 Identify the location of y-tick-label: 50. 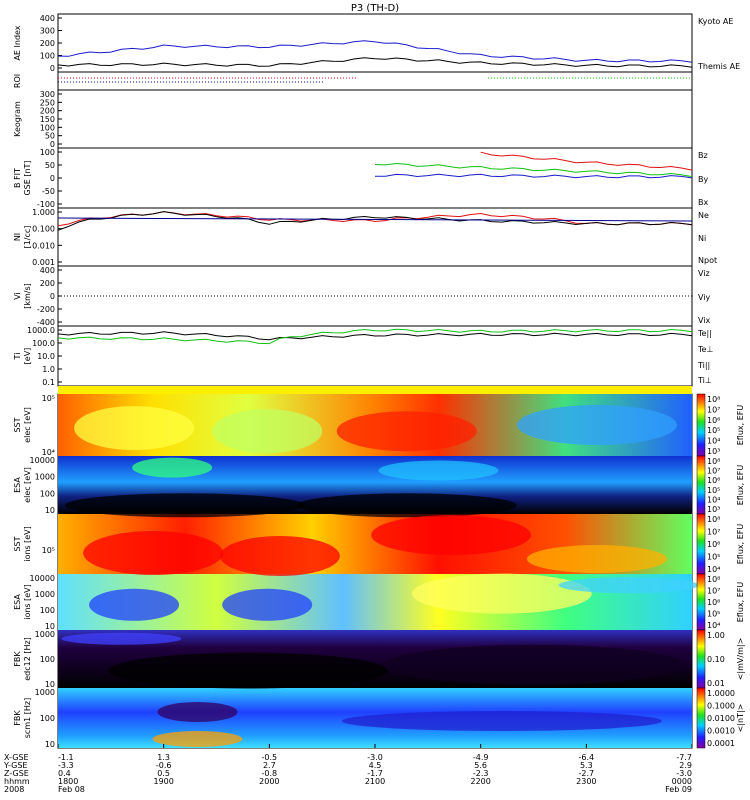
(50, 136).